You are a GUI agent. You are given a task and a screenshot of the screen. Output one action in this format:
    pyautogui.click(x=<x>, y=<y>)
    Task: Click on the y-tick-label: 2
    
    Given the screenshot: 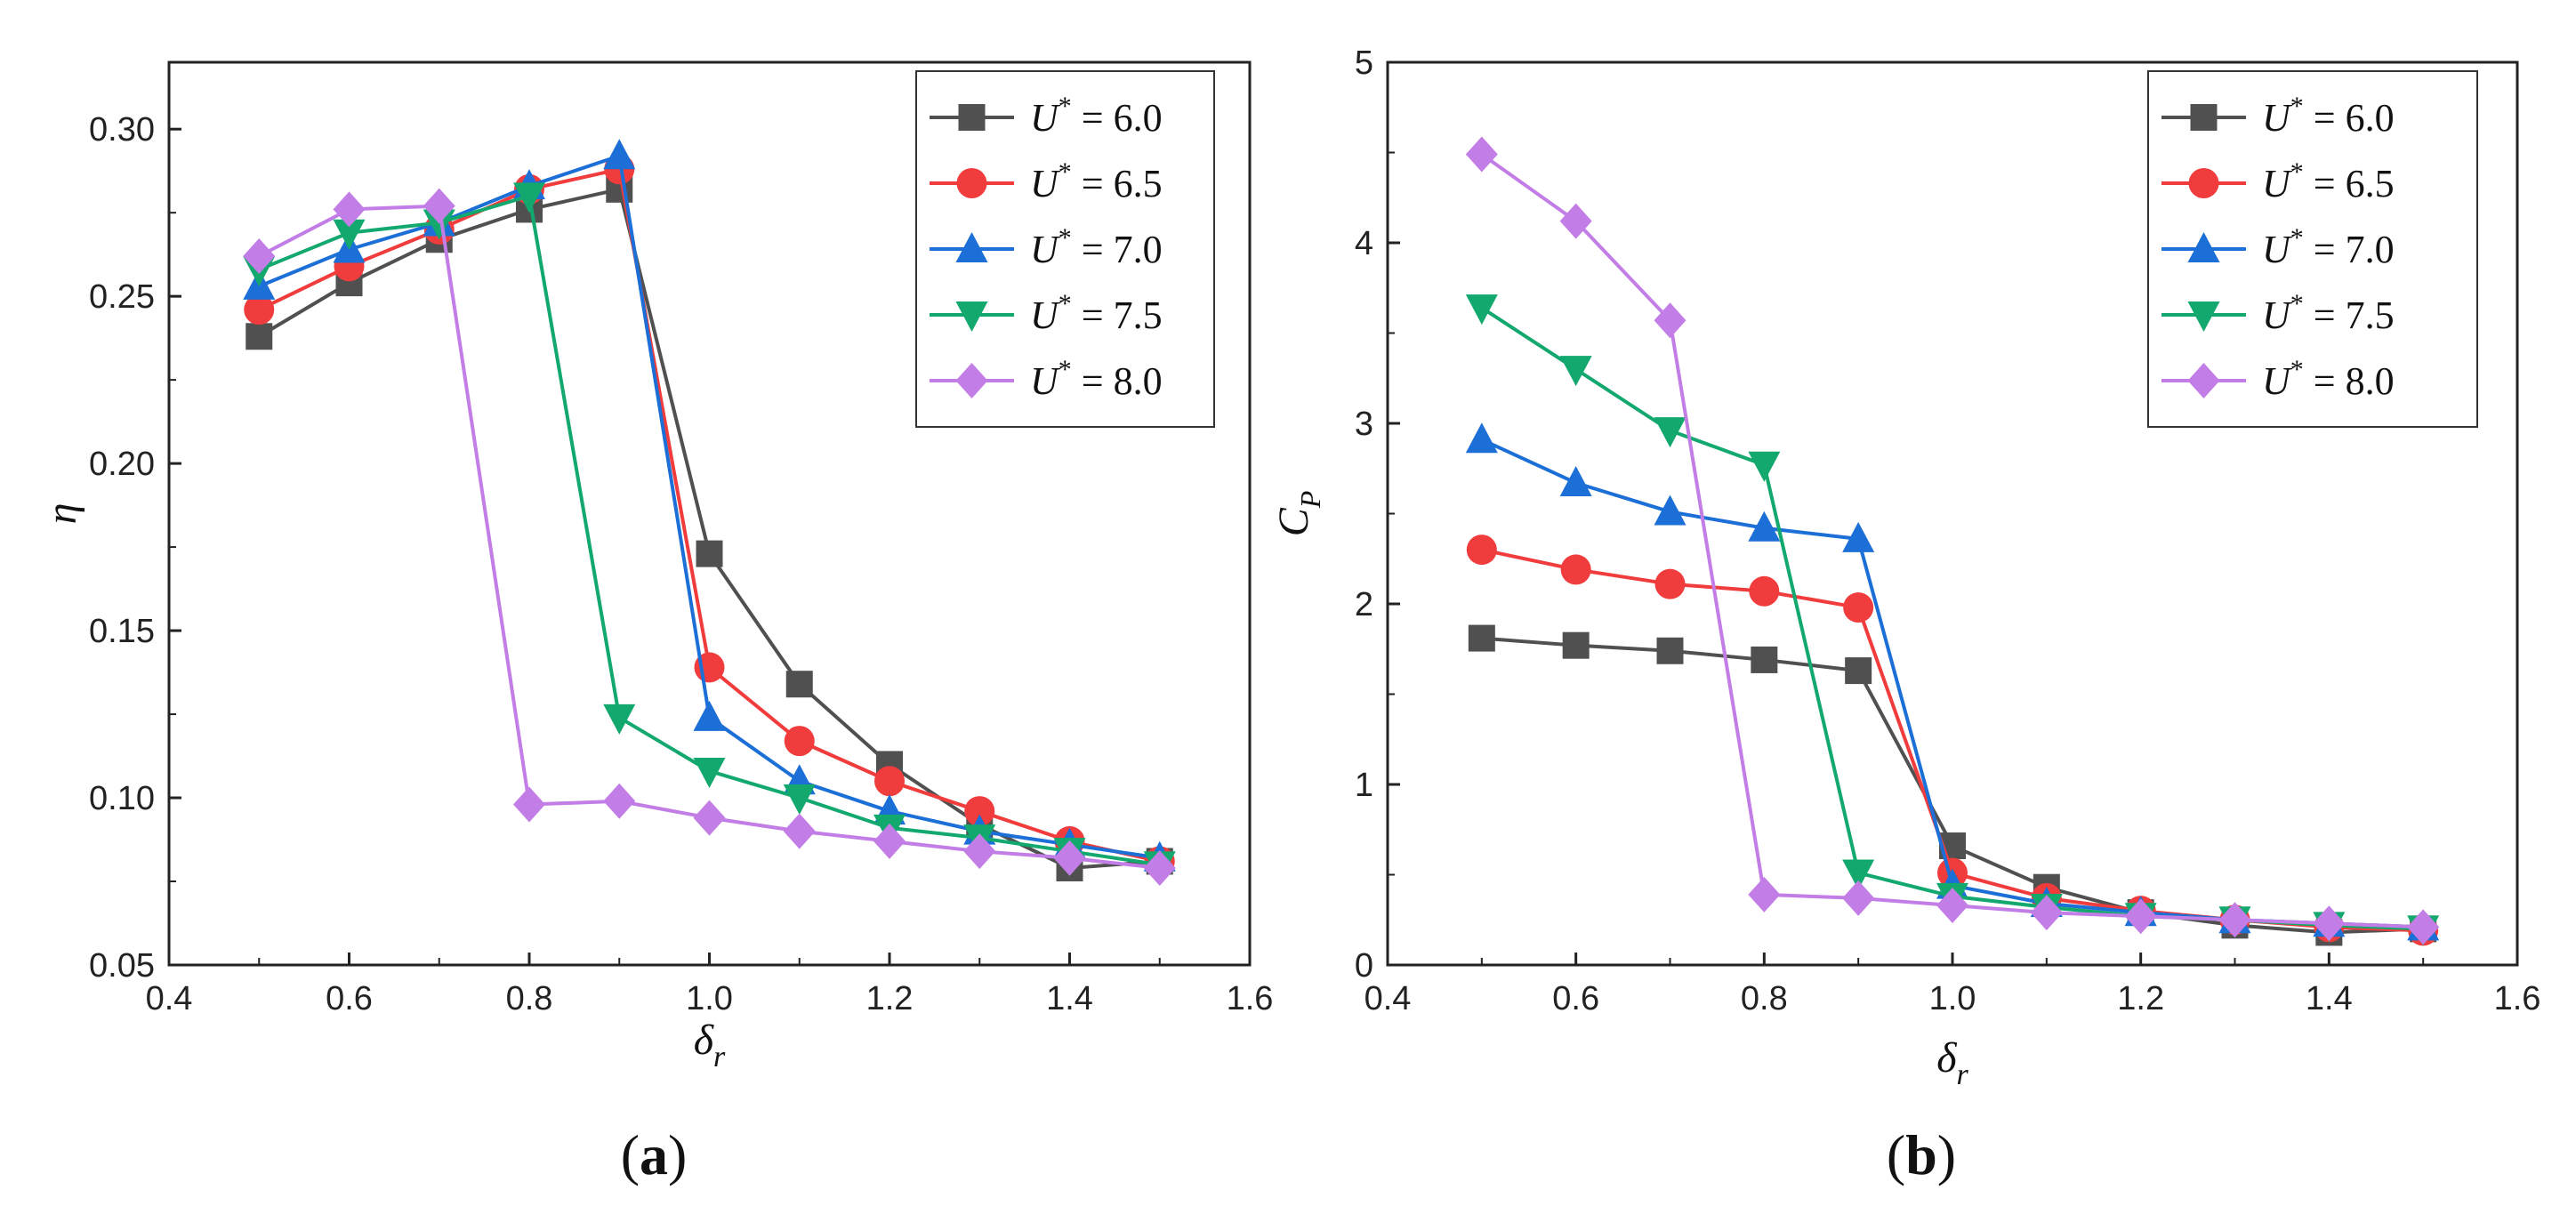 What is the action you would take?
    pyautogui.click(x=1364, y=604)
    